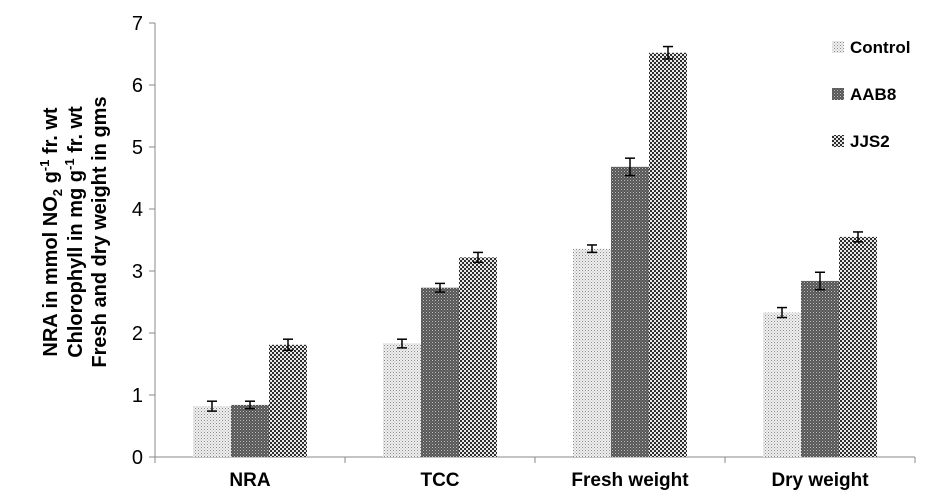  I want to click on bar-aab8-fresh-weight, so click(630, 311).